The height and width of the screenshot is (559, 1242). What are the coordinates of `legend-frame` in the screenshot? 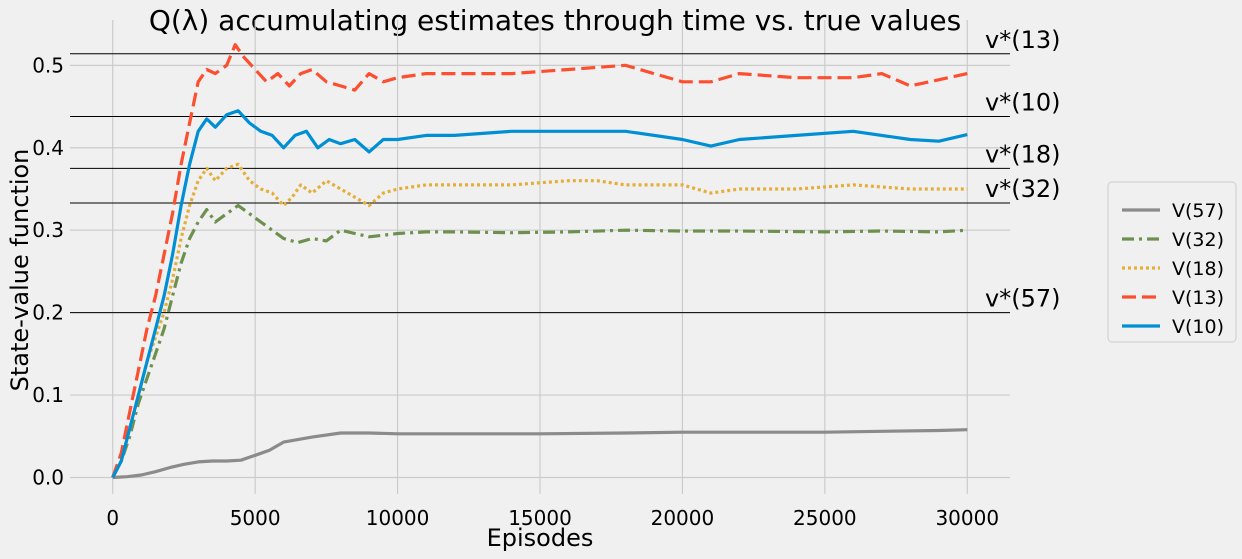 It's located at (1172, 262).